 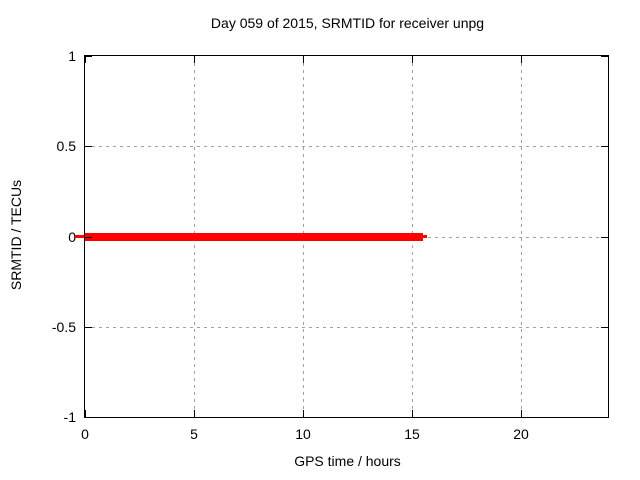 What do you see at coordinates (72, 56) in the screenshot?
I see `y-tick-label: 1` at bounding box center [72, 56].